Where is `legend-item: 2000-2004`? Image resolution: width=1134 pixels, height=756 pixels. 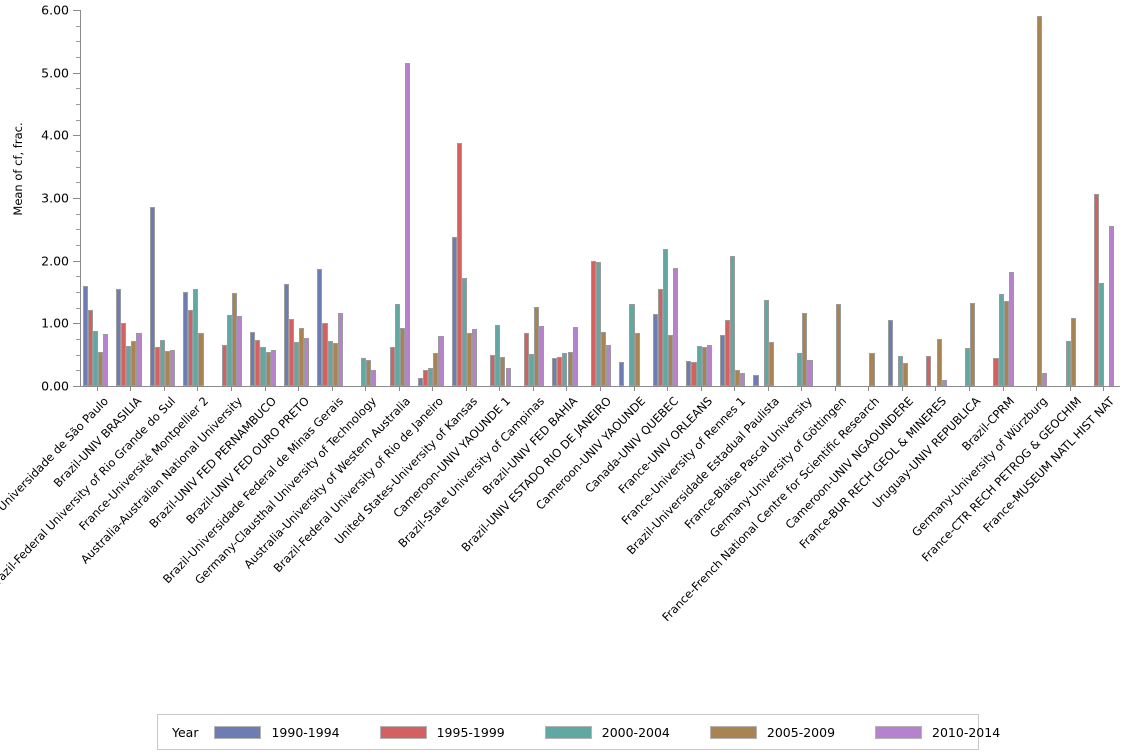 legend-item: 2000-2004 is located at coordinates (607, 732).